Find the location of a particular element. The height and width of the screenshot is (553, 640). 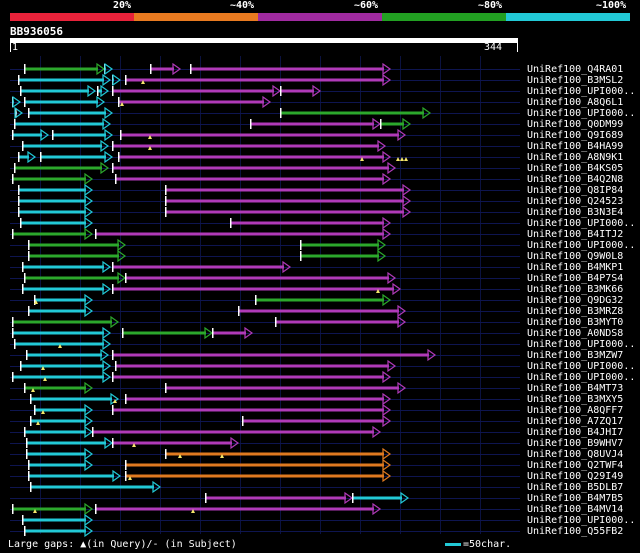

hit-label: UniRef100_Q29I49 is located at coordinates (575, 476).